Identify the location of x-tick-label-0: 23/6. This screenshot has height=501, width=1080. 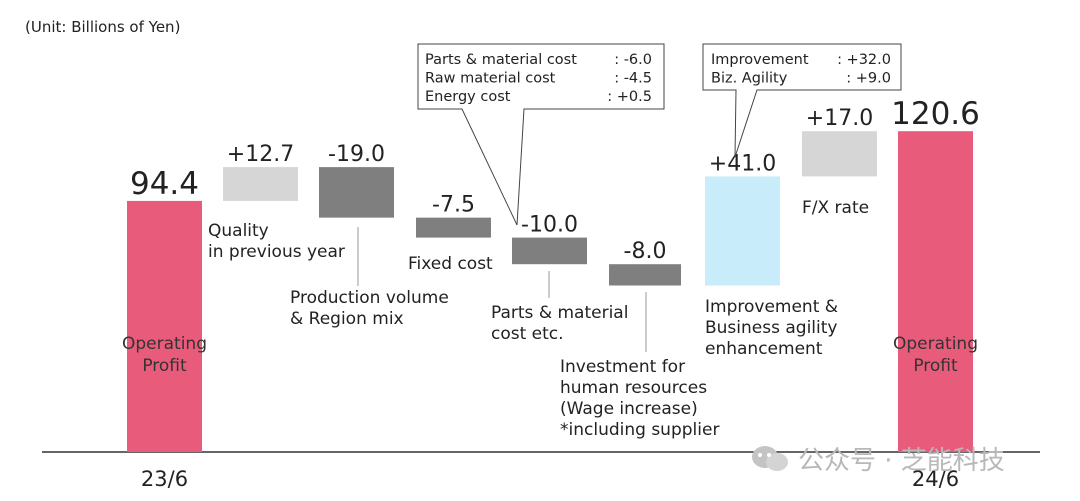
(164, 479).